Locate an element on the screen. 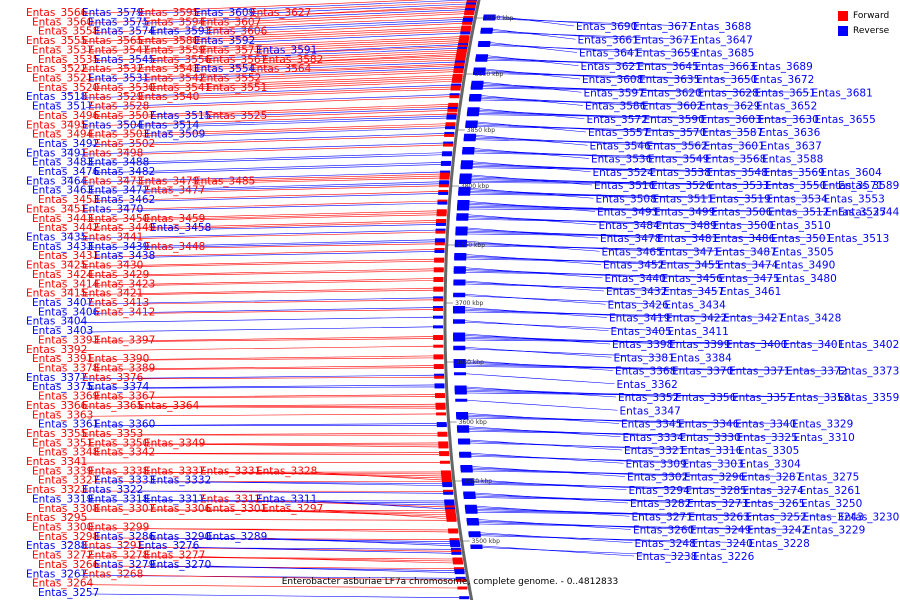 The height and width of the screenshot is (600, 900). gene-label: Entas_3510 is located at coordinates (800, 226).